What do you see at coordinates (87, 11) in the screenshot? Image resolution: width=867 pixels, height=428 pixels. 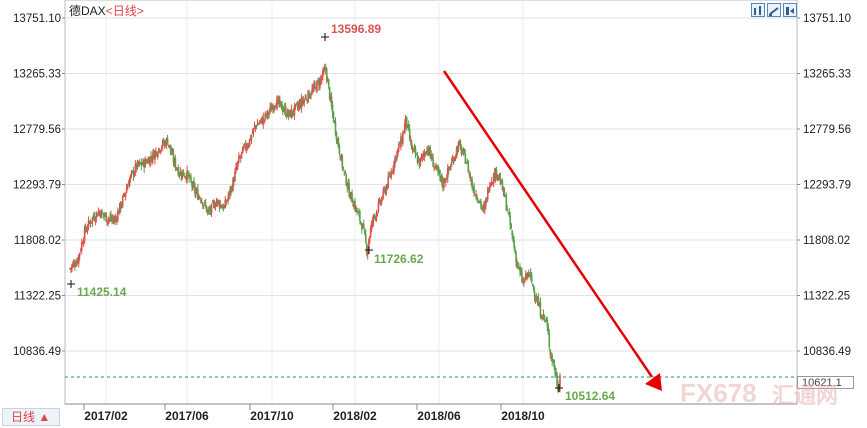 I see `instrument-name: 德DAX` at bounding box center [87, 11].